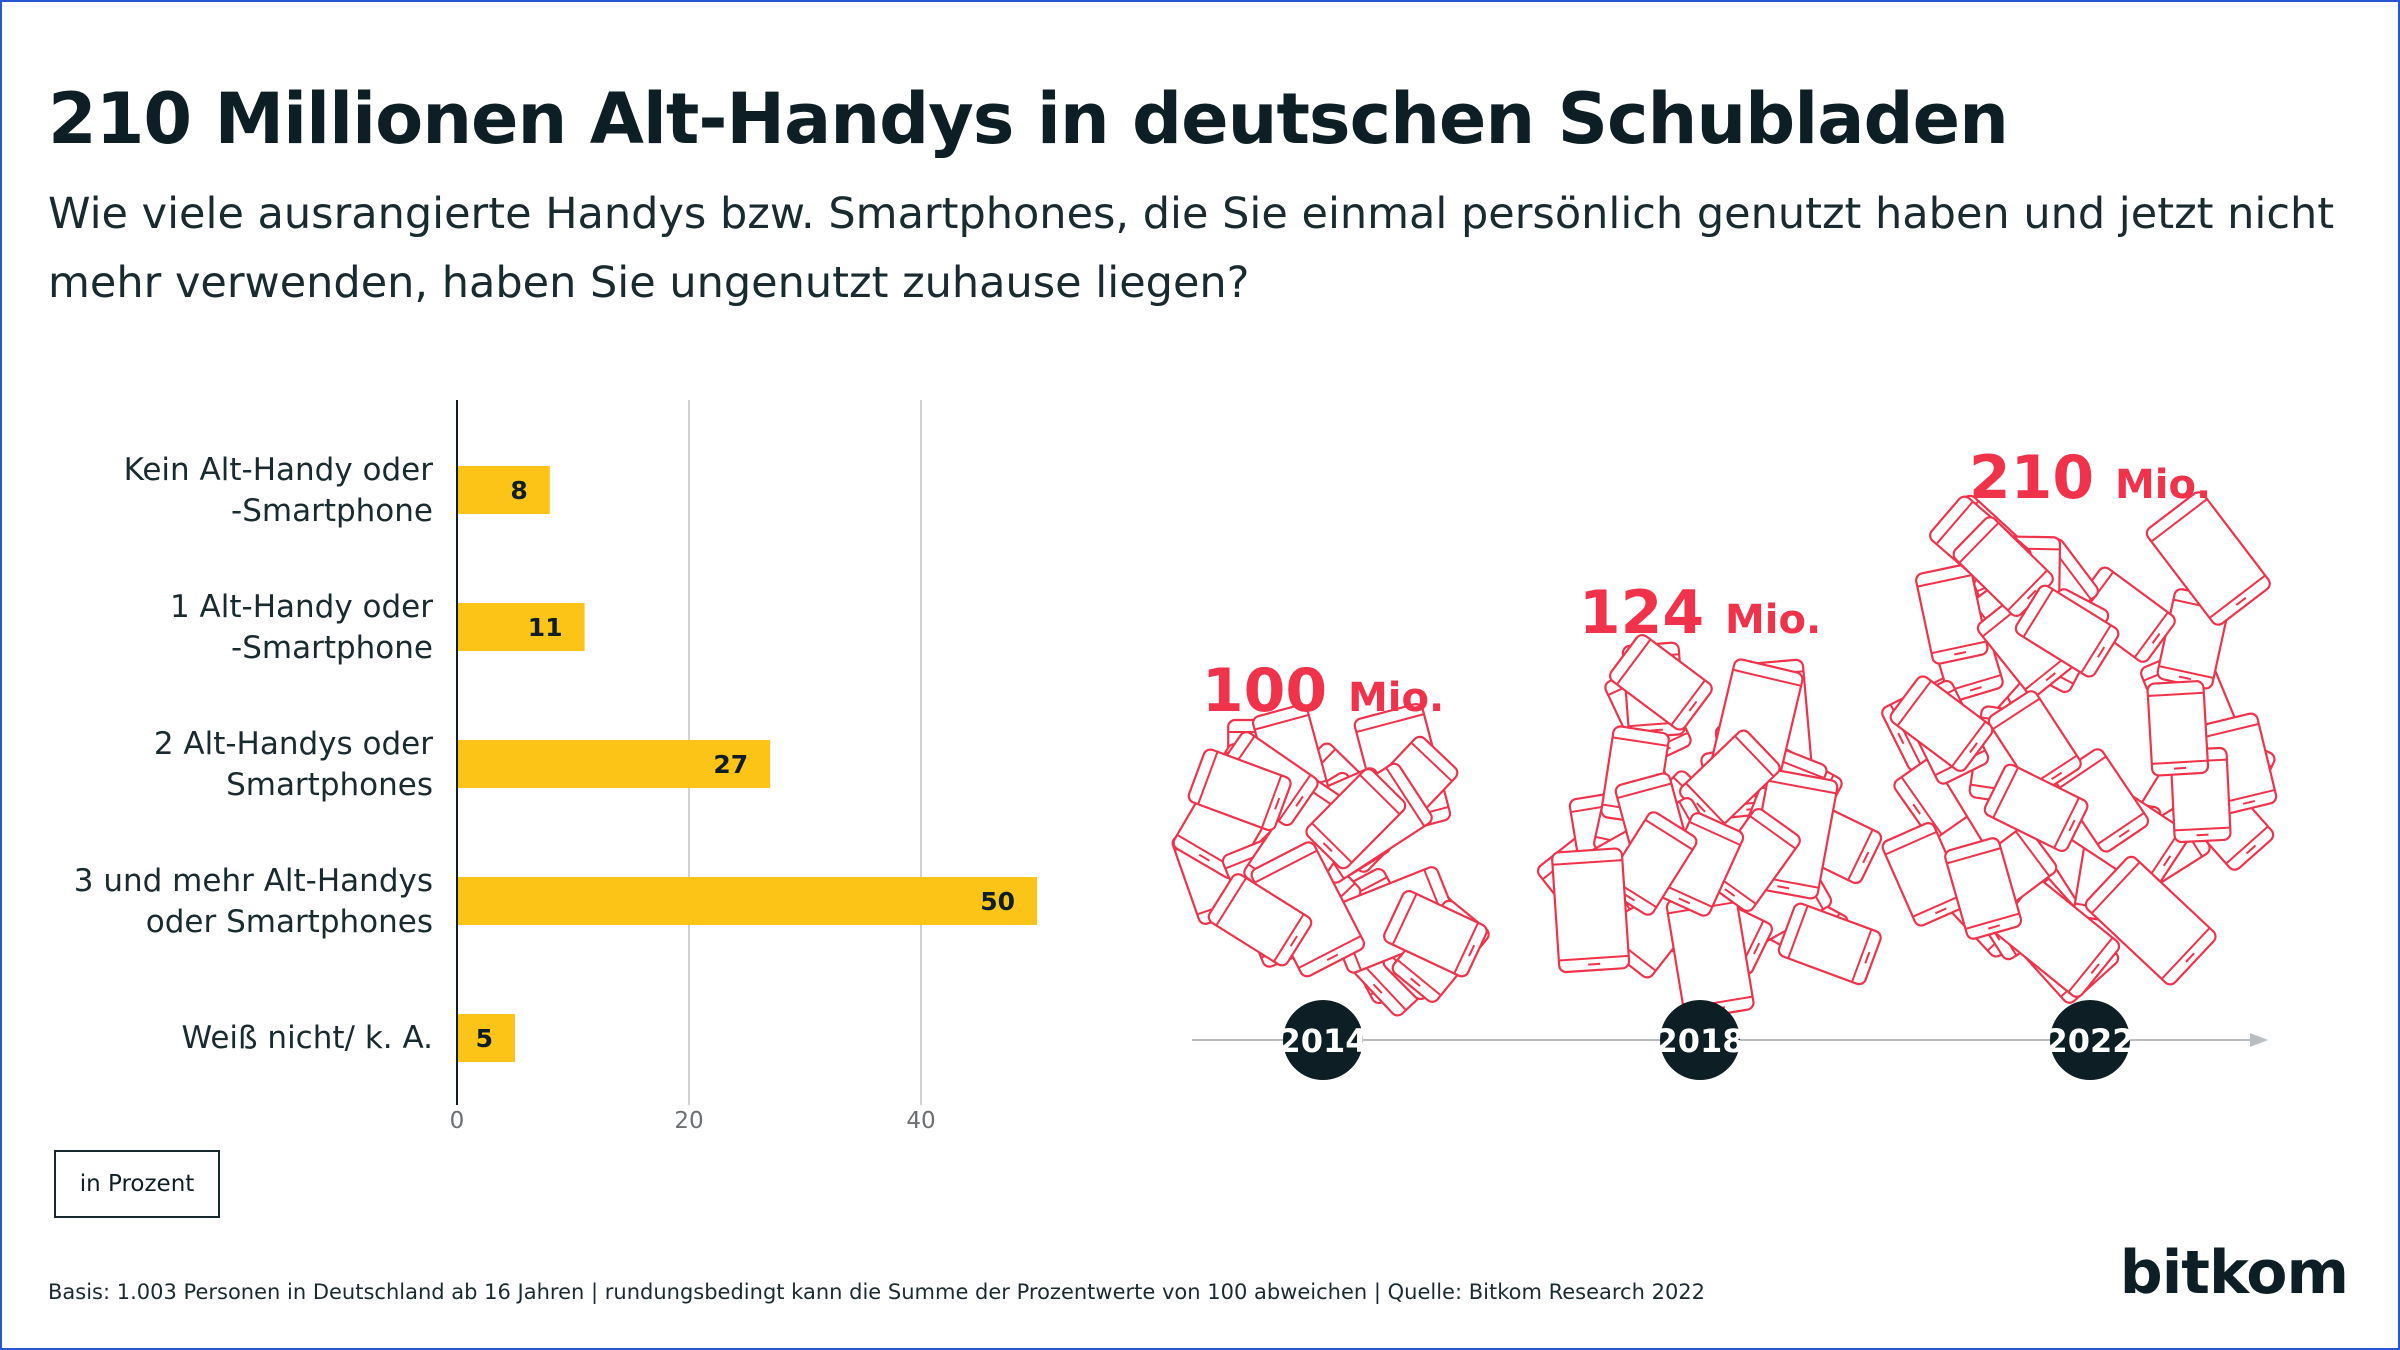  I want to click on bar-value-label: 11, so click(545, 627).